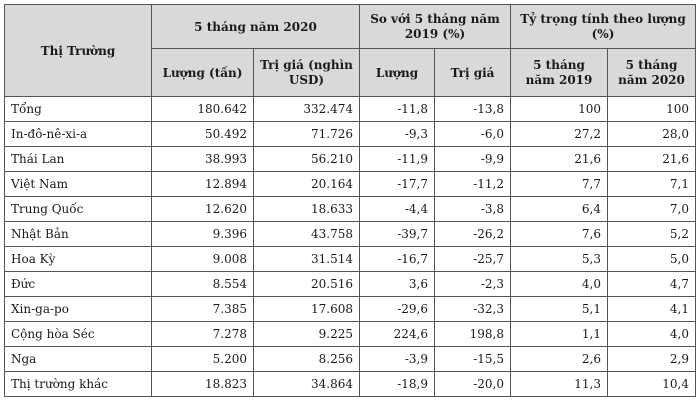  What do you see at coordinates (397, 209) in the screenshot?
I see `table-cell-cmp-volume: -4,4` at bounding box center [397, 209].